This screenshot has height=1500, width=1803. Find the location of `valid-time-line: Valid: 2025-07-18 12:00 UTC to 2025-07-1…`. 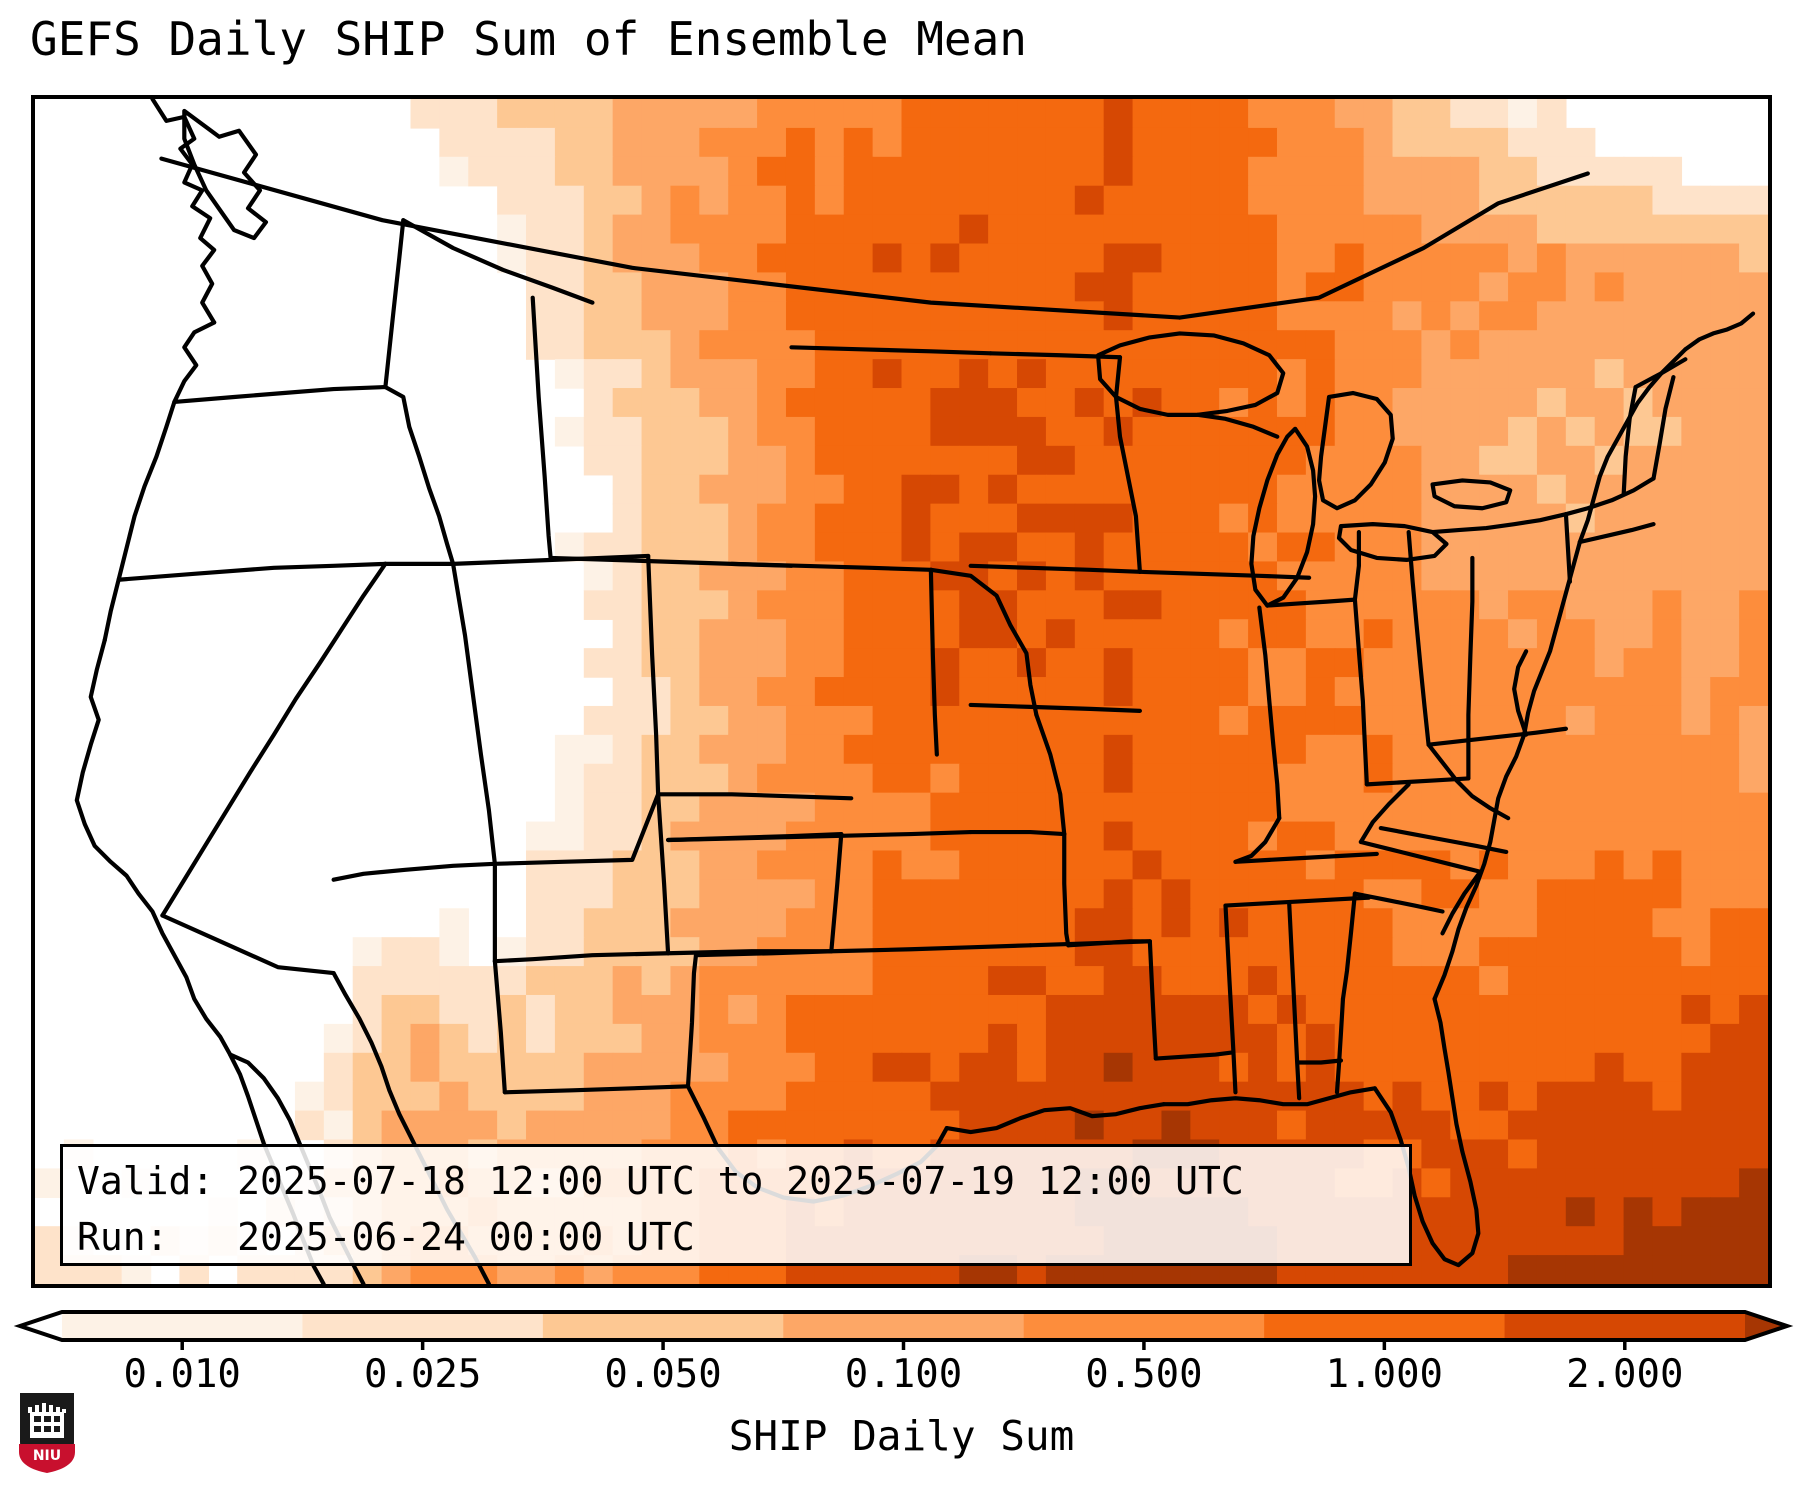

valid-time-line: Valid: 2025-07-18 12:00 UTC to 2025-07-1… is located at coordinates (660, 1181).